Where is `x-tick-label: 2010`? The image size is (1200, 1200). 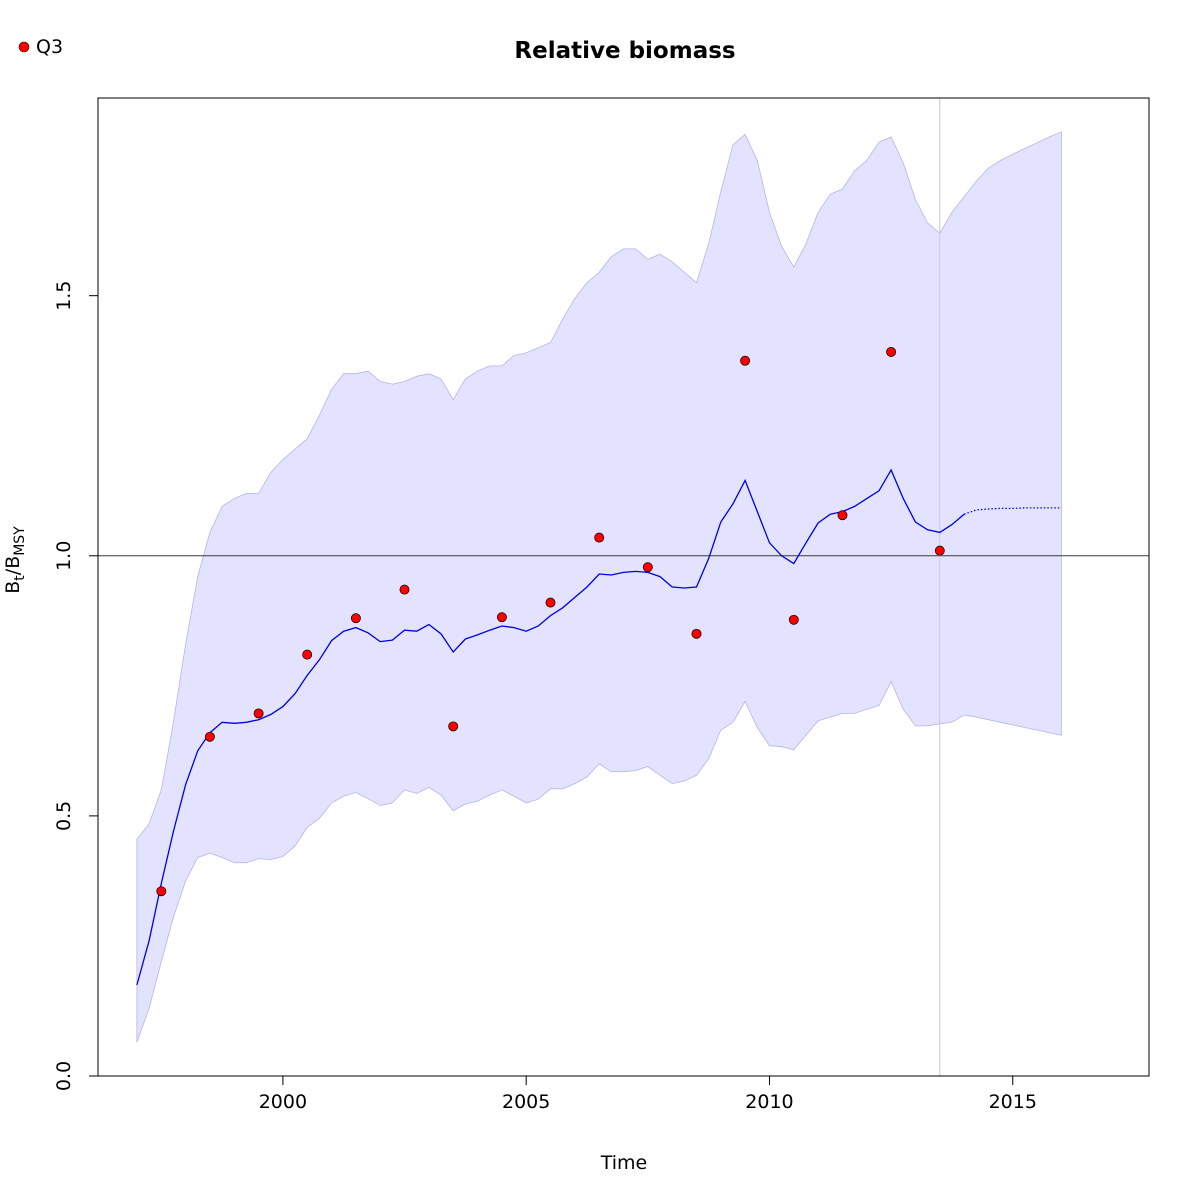
x-tick-label: 2010 is located at coordinates (769, 1102).